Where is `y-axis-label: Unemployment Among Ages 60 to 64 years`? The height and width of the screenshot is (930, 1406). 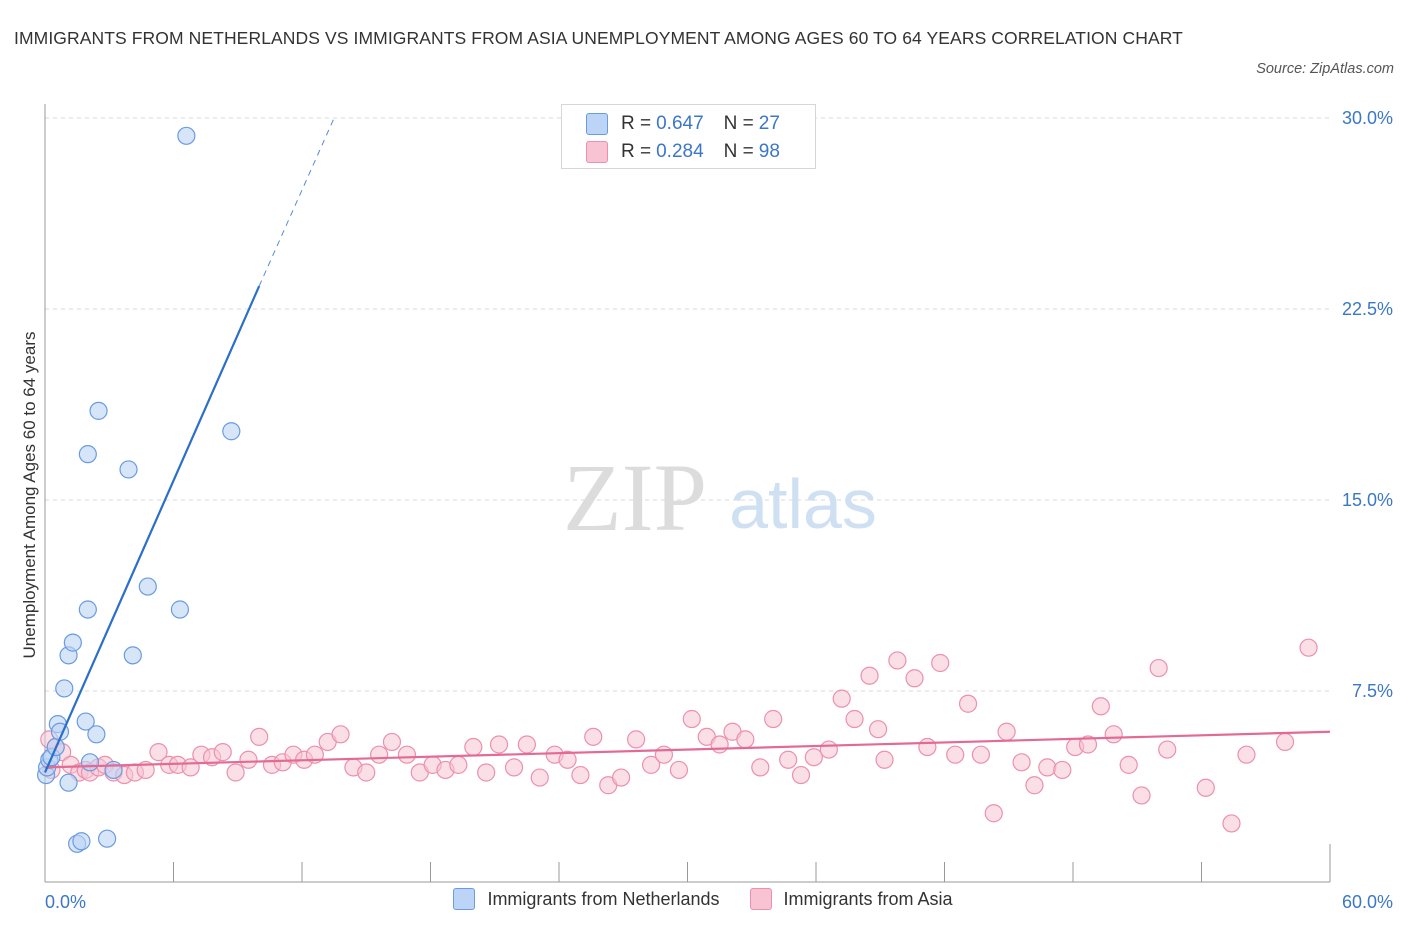
y-axis-label: Unemployment Among Ages 60 to 64 years is located at coordinates (29, 495).